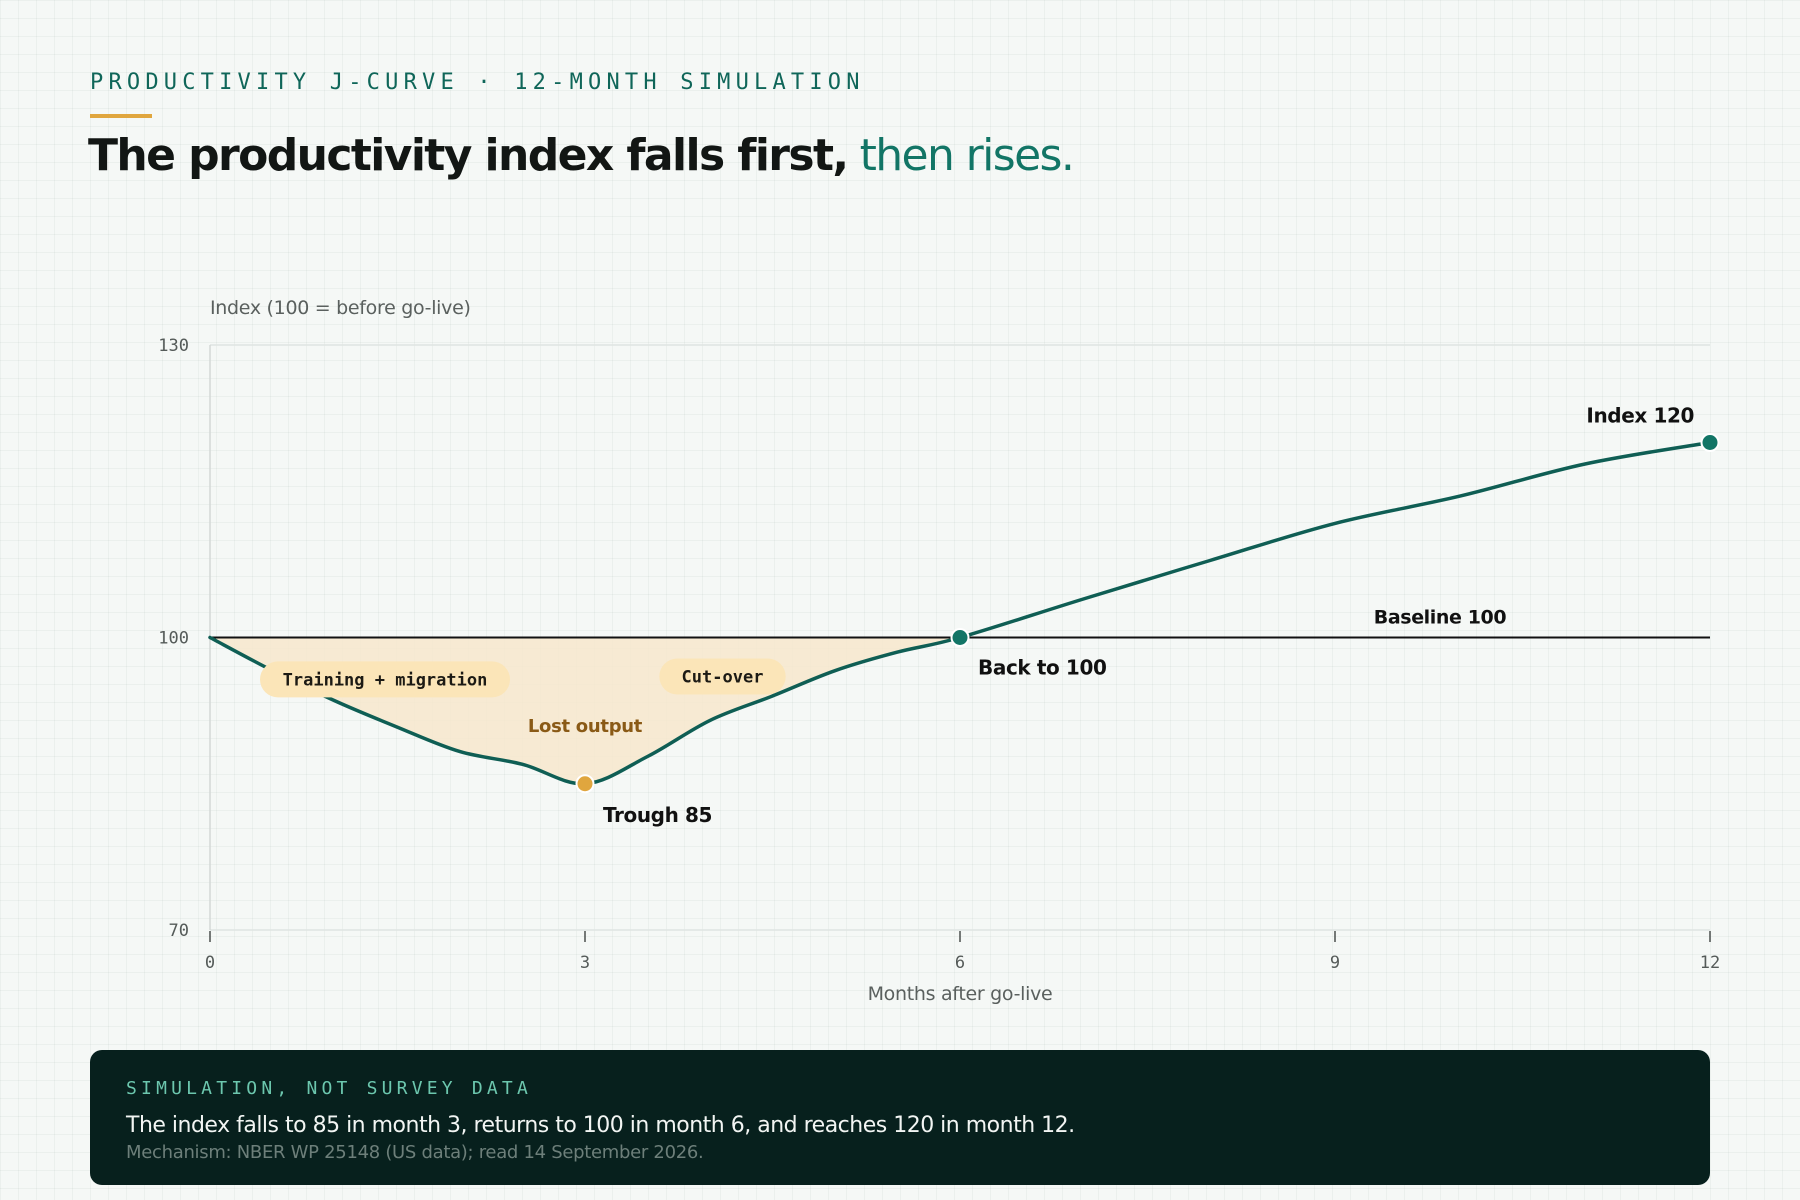  Describe the element at coordinates (960, 963) in the screenshot. I see `x-tick-label-6: 6` at that location.